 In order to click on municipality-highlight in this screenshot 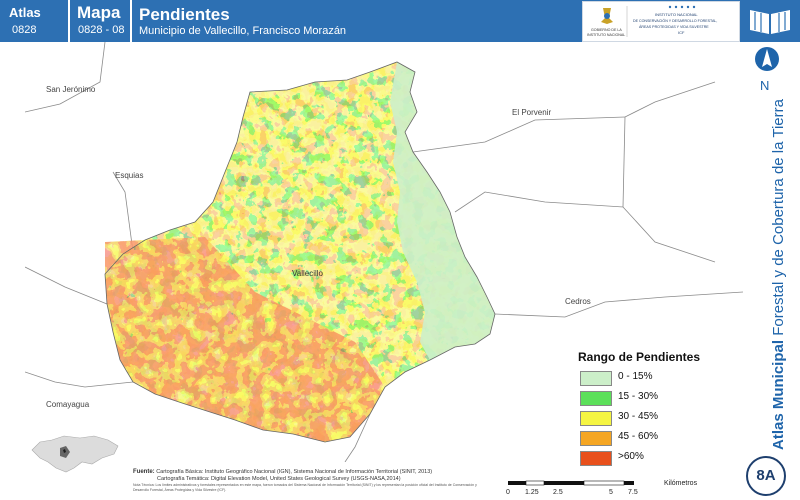, I will do `click(64, 451)`.